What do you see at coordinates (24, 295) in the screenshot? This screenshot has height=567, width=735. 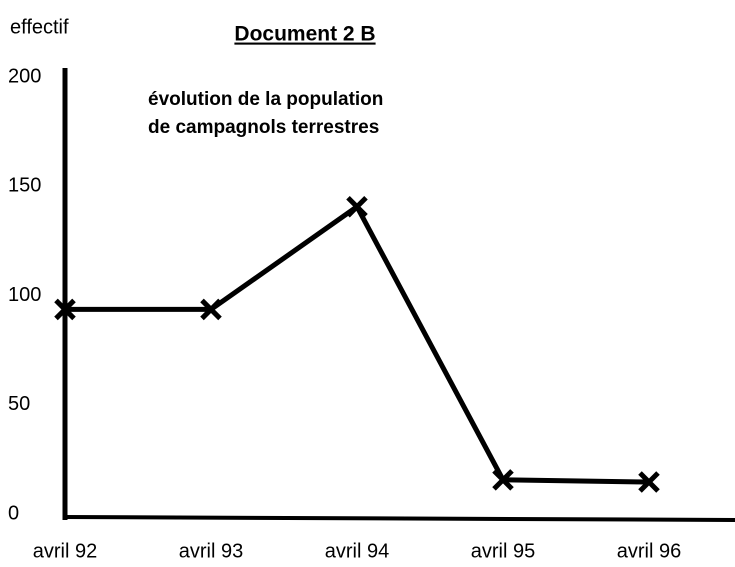 I see `y-tick-label: 100` at bounding box center [24, 295].